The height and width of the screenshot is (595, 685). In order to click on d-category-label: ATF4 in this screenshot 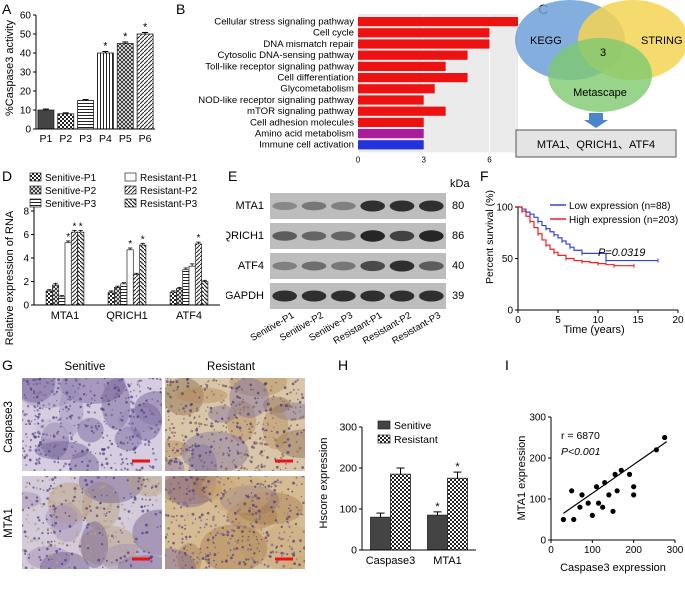, I will do `click(189, 316)`.